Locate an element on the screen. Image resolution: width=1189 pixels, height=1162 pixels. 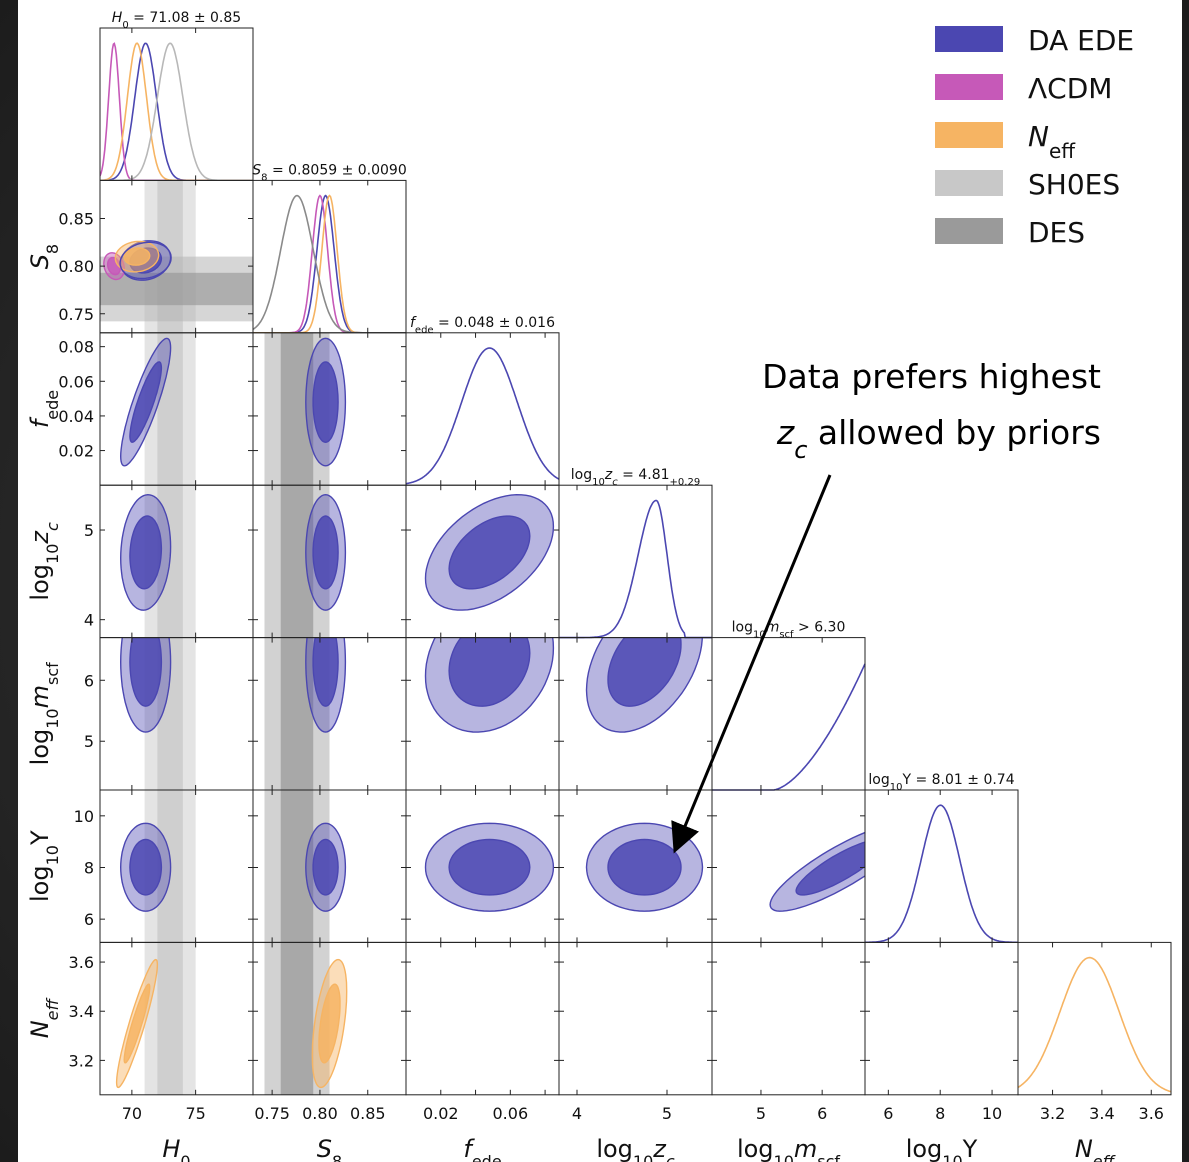
panel-frame-logzc-Neff is located at coordinates (635, 1018).